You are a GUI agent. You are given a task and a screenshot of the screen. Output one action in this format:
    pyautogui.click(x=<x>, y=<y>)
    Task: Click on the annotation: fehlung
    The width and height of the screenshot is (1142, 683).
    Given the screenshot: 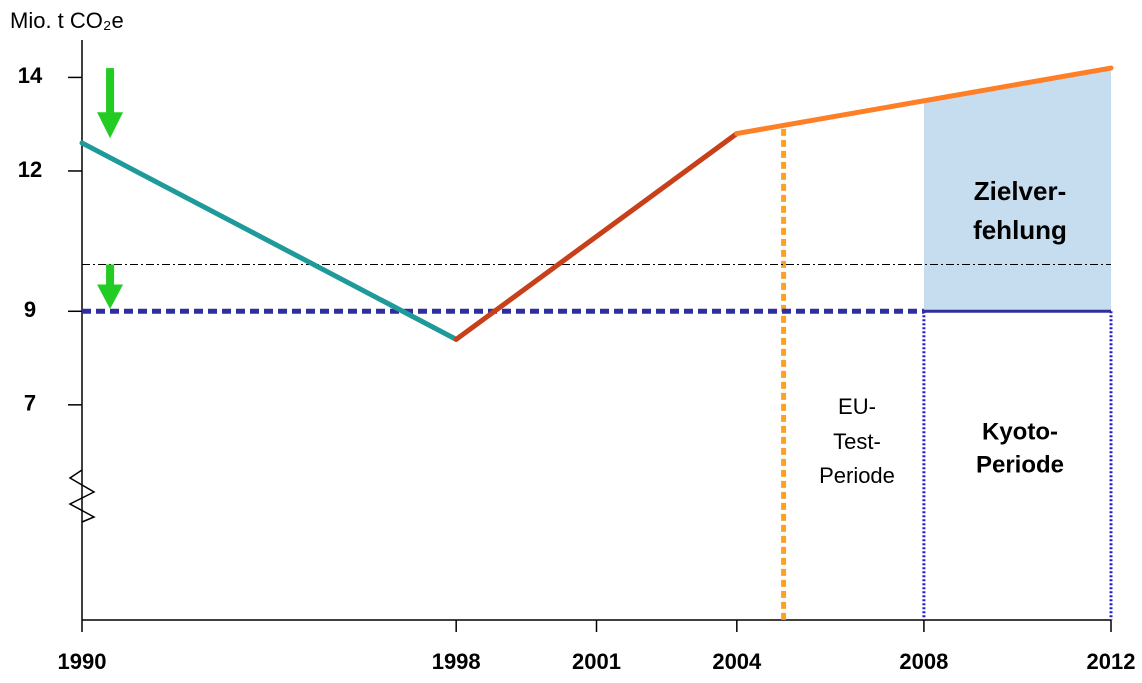 What is the action you would take?
    pyautogui.click(x=1020, y=230)
    